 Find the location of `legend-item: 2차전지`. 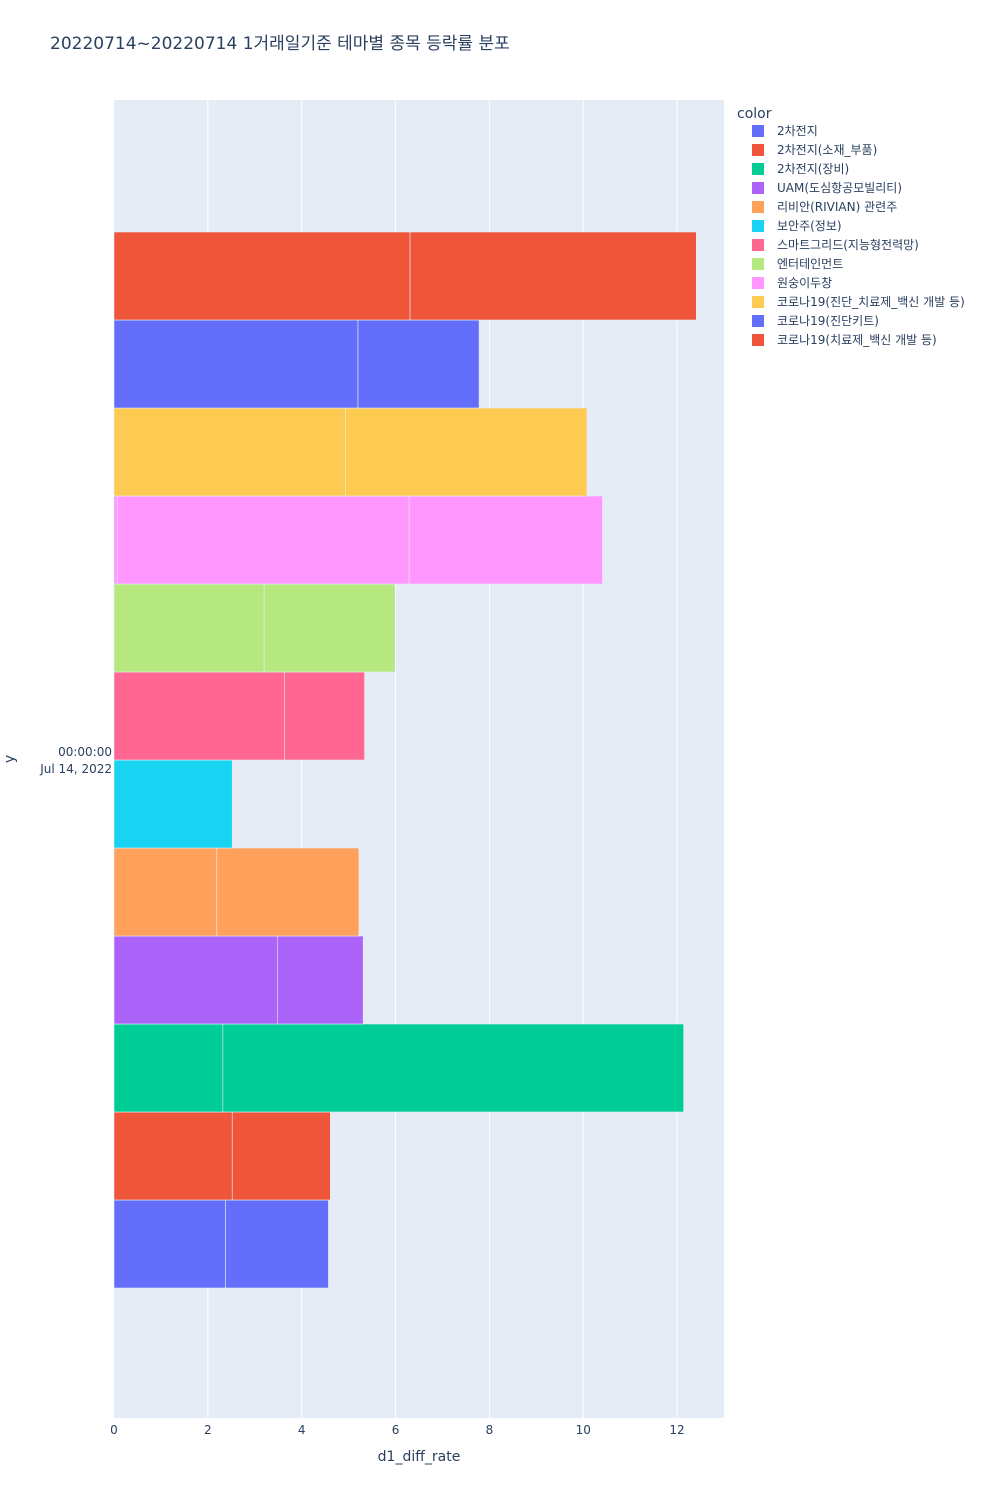

legend-item: 2차전지 is located at coordinates (785, 131).